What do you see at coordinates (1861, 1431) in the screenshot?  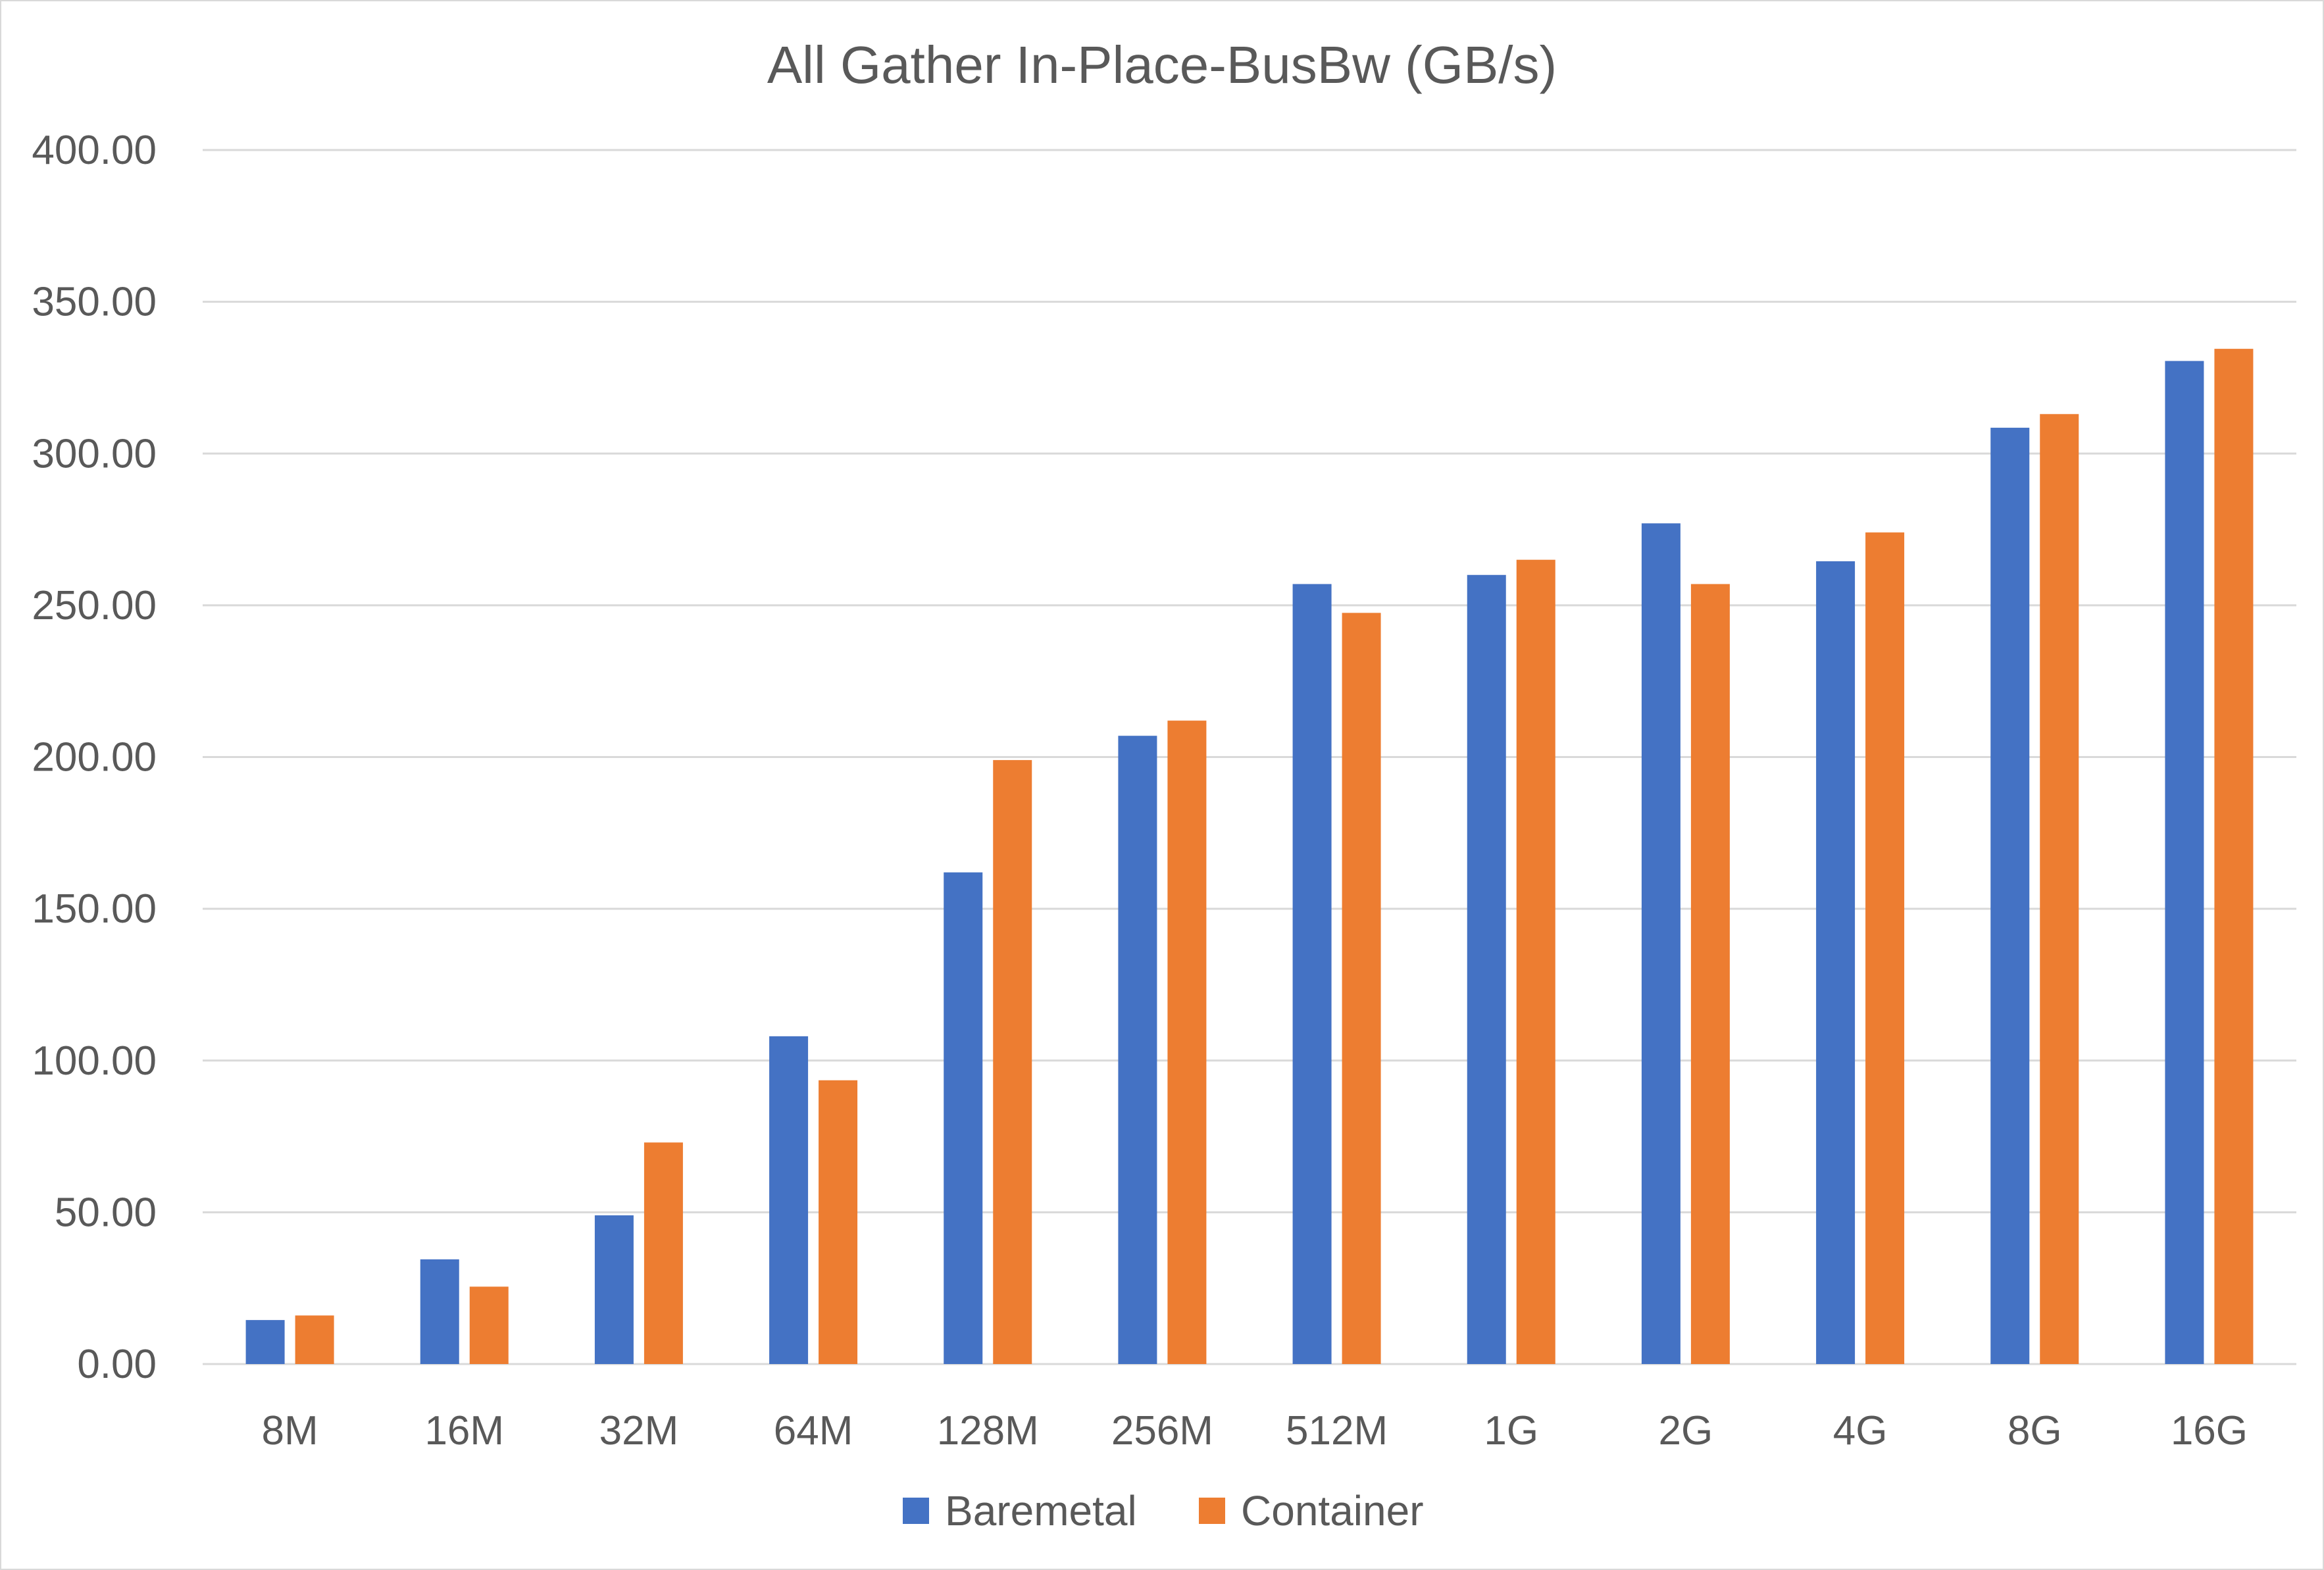 I see `x-tick-label: 4G` at bounding box center [1861, 1431].